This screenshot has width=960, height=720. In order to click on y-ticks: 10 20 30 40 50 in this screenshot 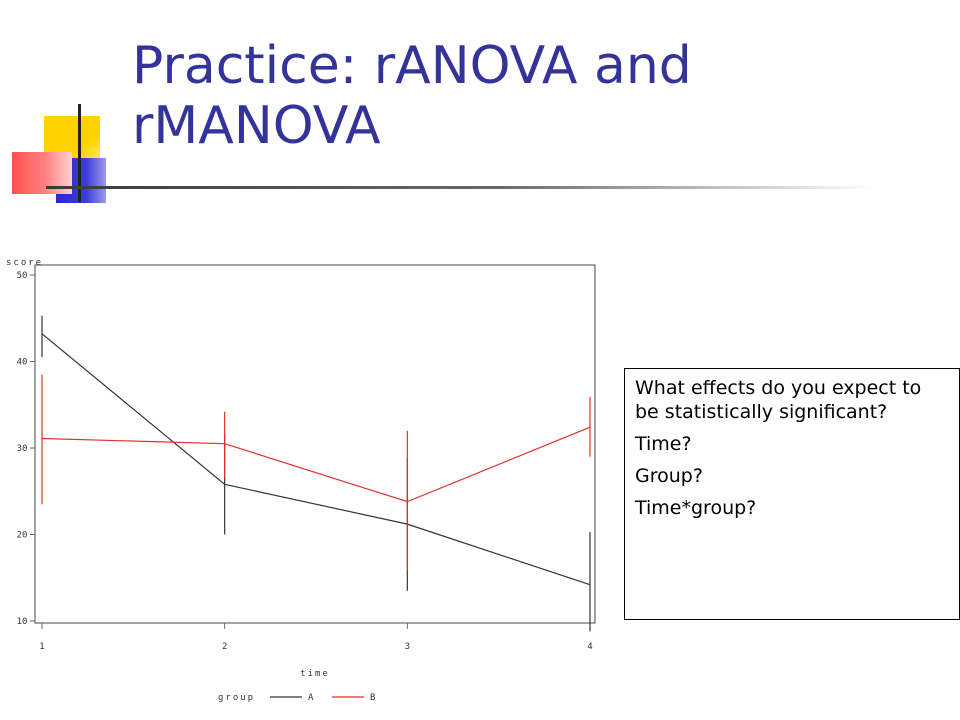, I will do `click(26, 449)`.